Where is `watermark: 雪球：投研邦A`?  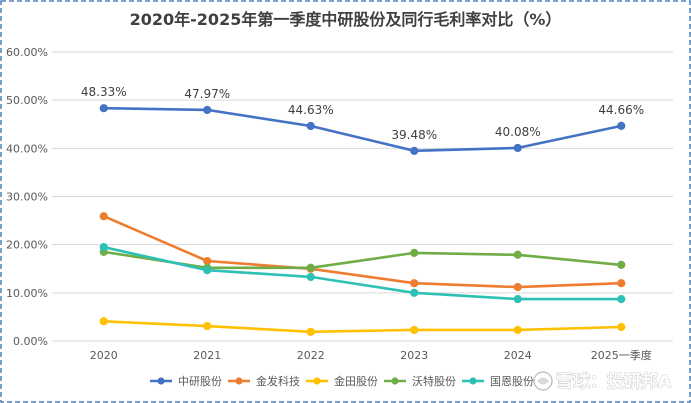
watermark: 雪球：投研邦A is located at coordinates (602, 381).